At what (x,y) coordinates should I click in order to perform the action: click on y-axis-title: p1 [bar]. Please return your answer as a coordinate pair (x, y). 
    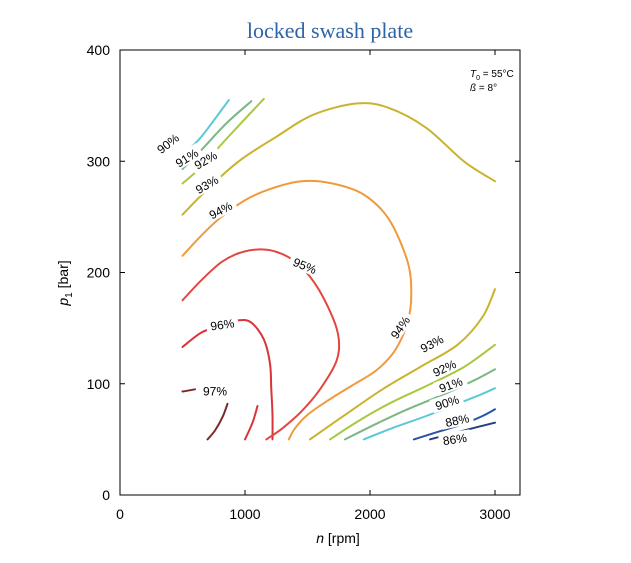
    Looking at the image, I should click on (65, 283).